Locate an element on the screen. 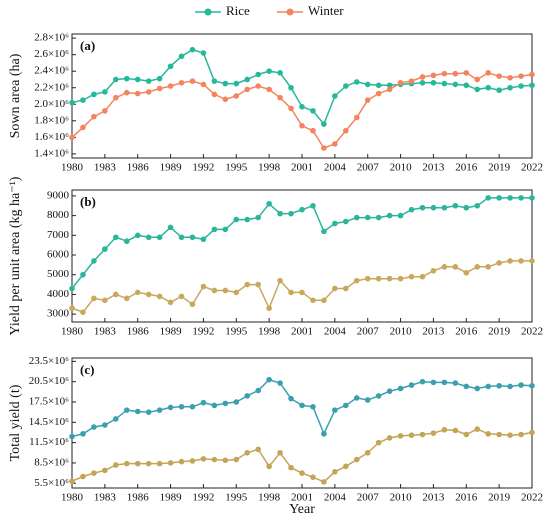 The width and height of the screenshot is (550, 516). x-axis-title: Year is located at coordinates (302, 509).